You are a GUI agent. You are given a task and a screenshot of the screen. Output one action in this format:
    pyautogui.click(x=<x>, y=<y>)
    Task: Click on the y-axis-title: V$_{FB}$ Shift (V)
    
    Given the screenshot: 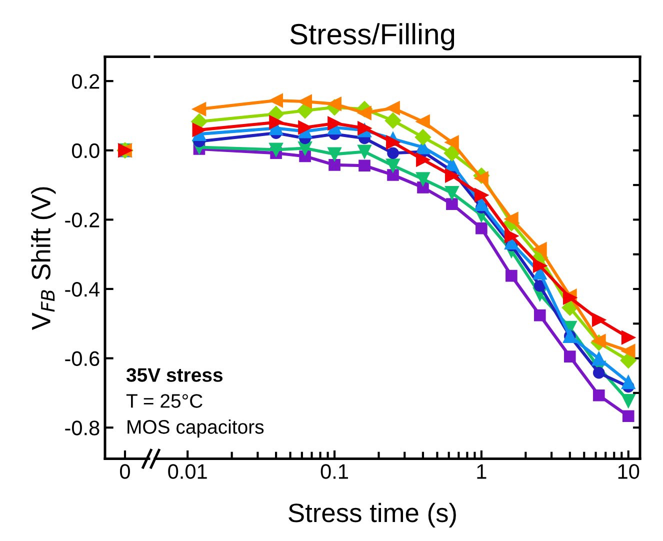 What is the action you would take?
    pyautogui.click(x=43, y=258)
    